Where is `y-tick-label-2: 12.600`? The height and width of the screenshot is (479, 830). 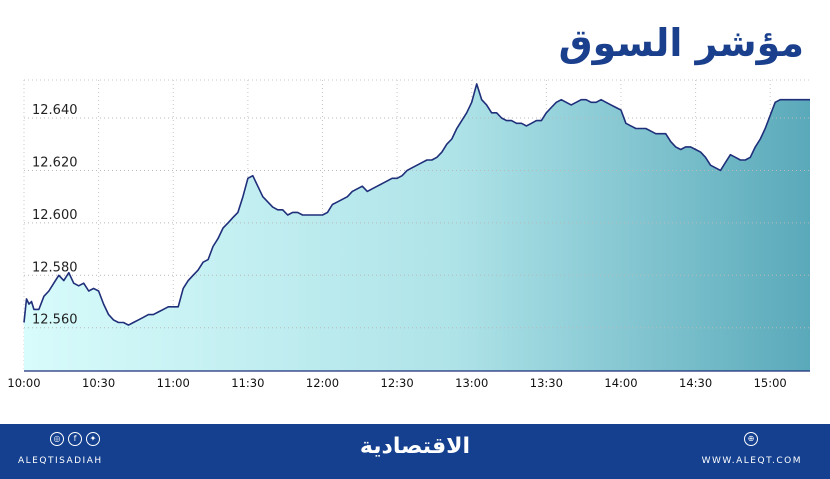 y-tick-label-2: 12.600 is located at coordinates (55, 215).